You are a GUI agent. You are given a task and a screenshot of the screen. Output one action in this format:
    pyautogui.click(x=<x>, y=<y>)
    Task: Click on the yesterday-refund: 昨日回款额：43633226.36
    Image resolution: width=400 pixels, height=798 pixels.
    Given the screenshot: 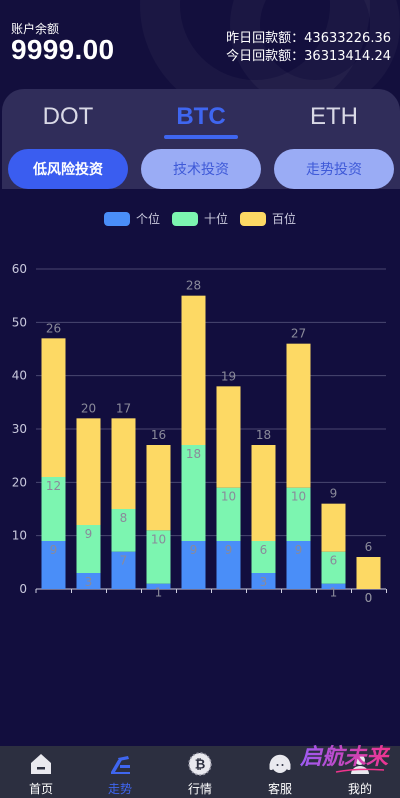 What is the action you would take?
    pyautogui.click(x=308, y=38)
    